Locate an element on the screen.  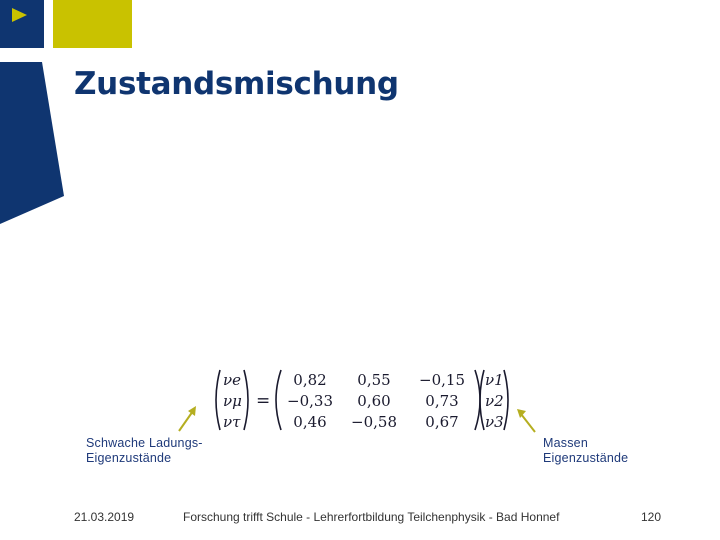
rhs-right-paren is located at coordinates (506, 400).